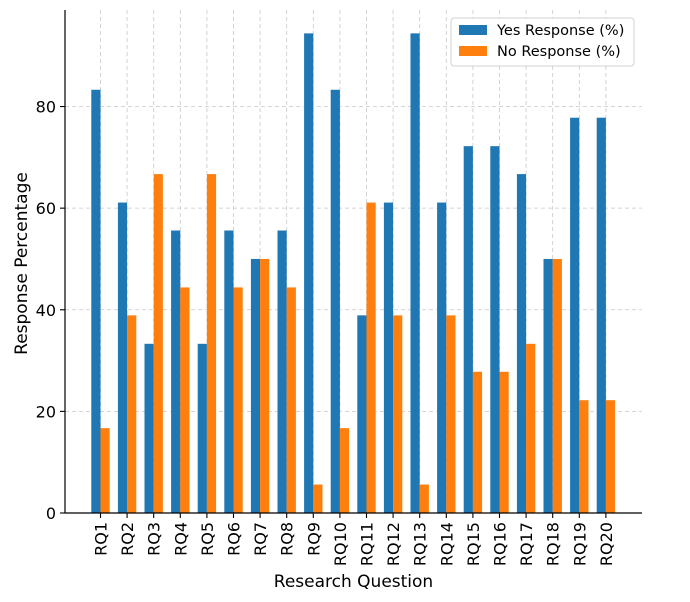 This screenshot has width=690, height=602. What do you see at coordinates (309, 273) in the screenshot?
I see `bar-yes-rq9` at bounding box center [309, 273].